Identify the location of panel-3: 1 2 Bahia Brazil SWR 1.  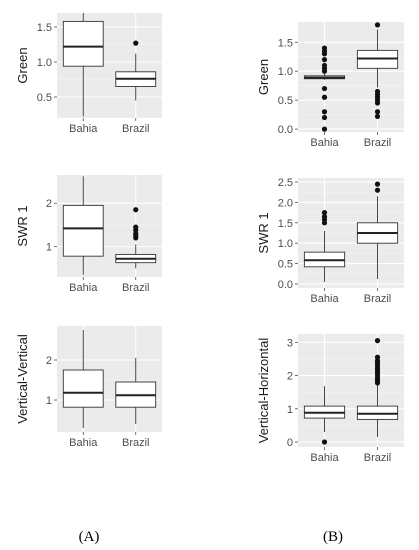
(88, 234).